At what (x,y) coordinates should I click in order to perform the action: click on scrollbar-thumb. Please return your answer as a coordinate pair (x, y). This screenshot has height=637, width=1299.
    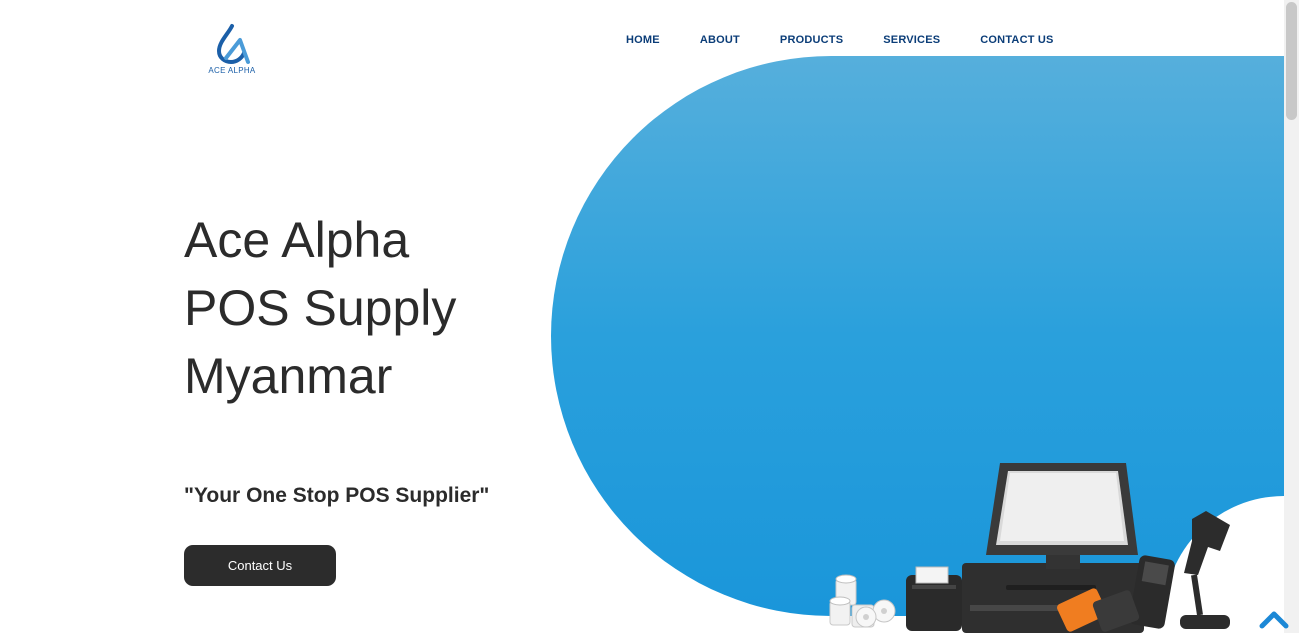
    Looking at the image, I should click on (1291, 61).